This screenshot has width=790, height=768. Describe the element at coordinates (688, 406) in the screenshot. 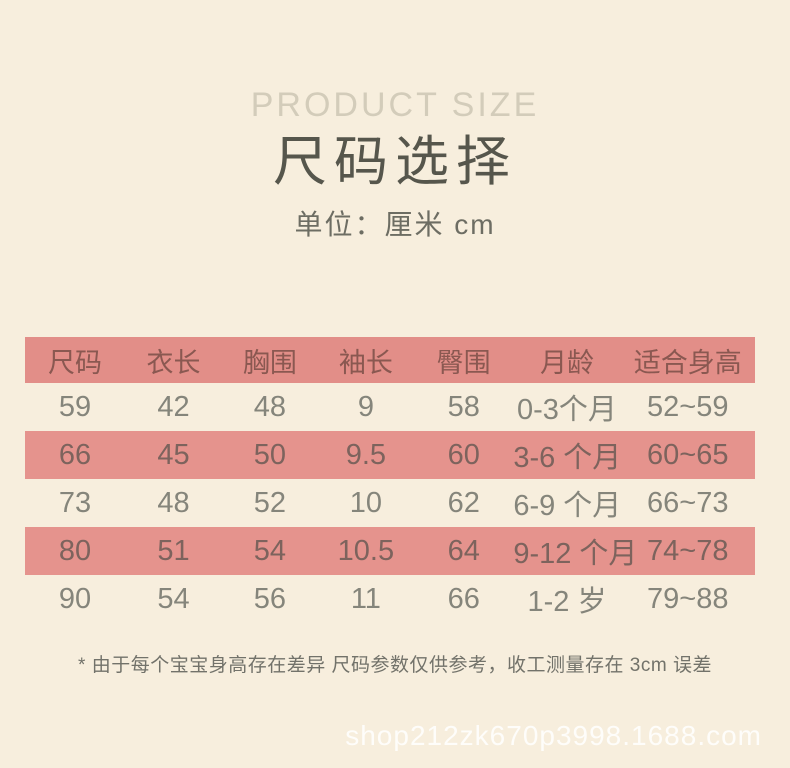

I see `table-cell: 52~59` at that location.